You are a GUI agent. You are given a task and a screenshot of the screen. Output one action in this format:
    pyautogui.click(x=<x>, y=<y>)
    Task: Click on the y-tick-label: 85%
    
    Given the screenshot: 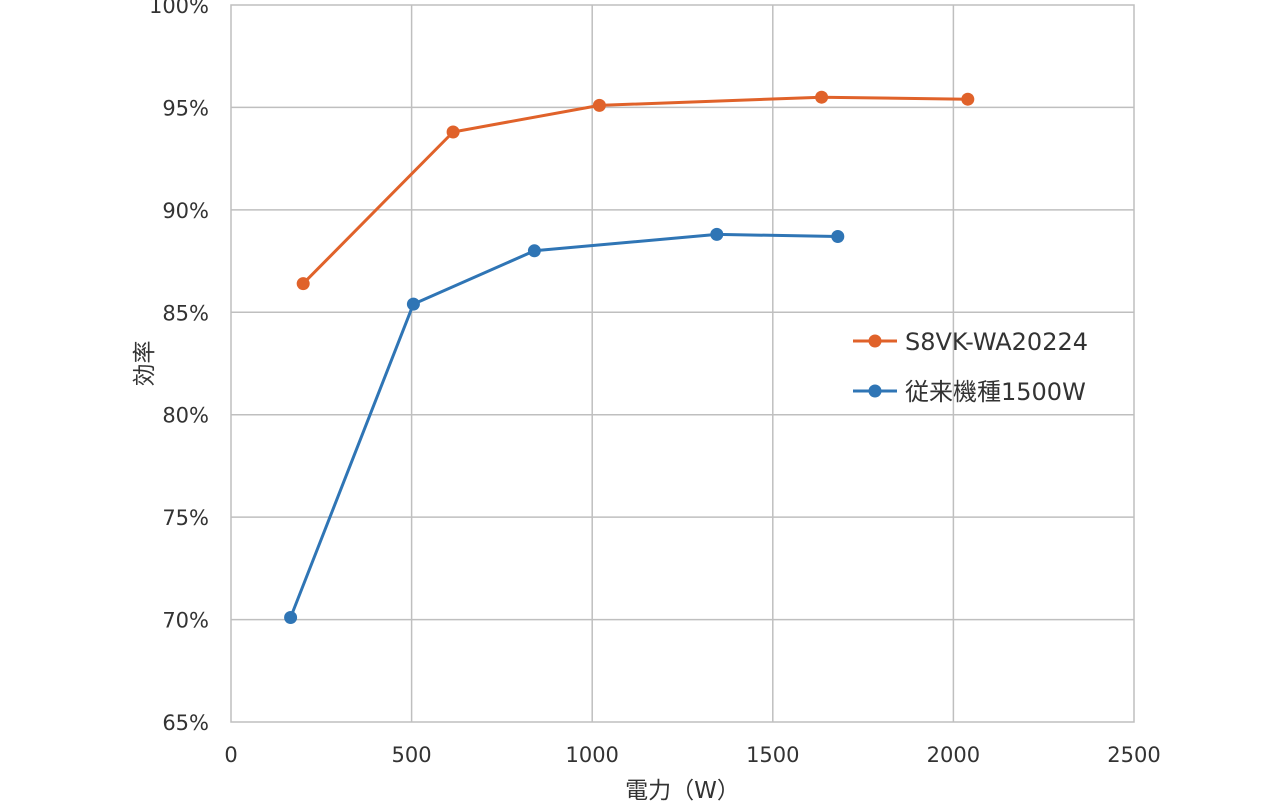 What is the action you would take?
    pyautogui.click(x=185, y=313)
    